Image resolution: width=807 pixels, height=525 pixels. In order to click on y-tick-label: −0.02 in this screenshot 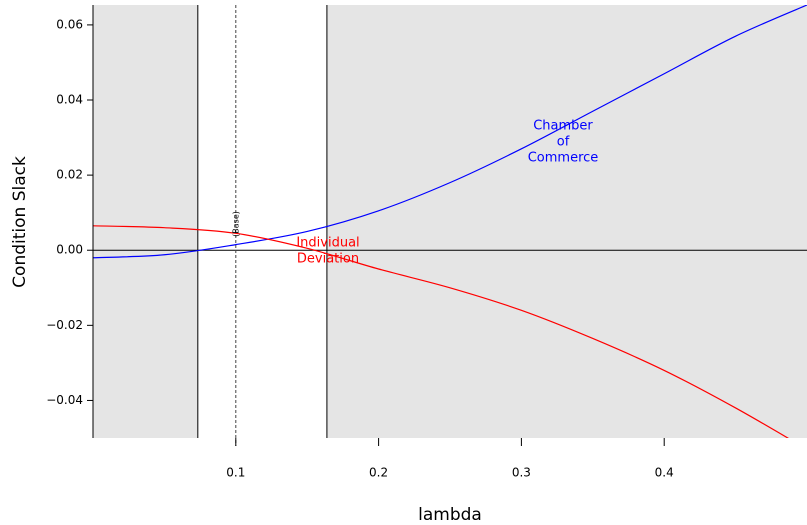, I will do `click(64, 325)`.